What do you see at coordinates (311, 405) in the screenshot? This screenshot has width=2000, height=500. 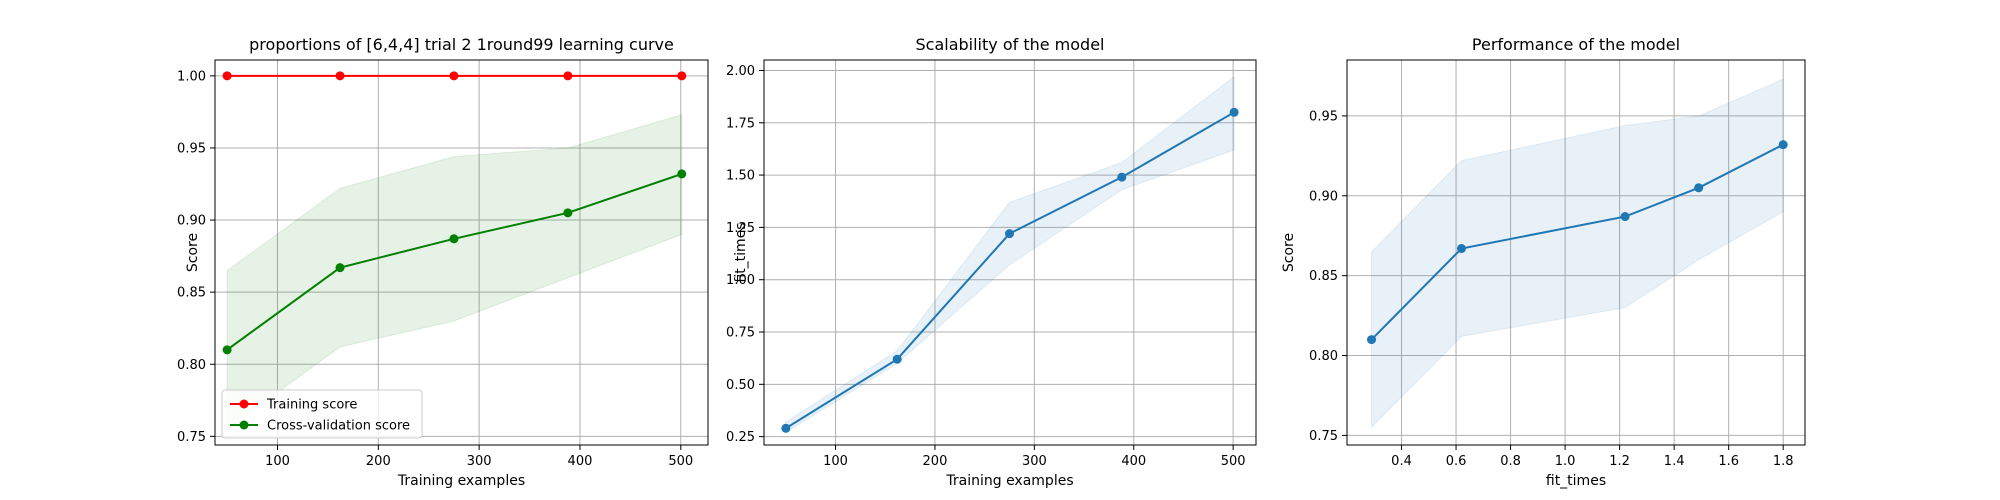 I see `legend-label: Training score` at bounding box center [311, 405].